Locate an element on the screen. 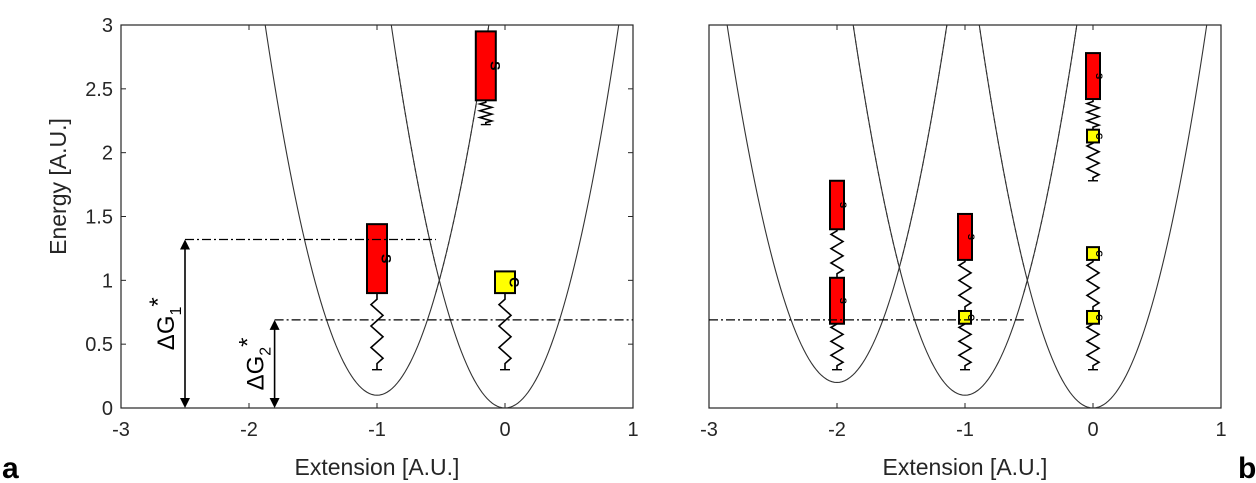 The height and width of the screenshot is (483, 1256). y-tick-label: 2.5 is located at coordinates (99, 90).